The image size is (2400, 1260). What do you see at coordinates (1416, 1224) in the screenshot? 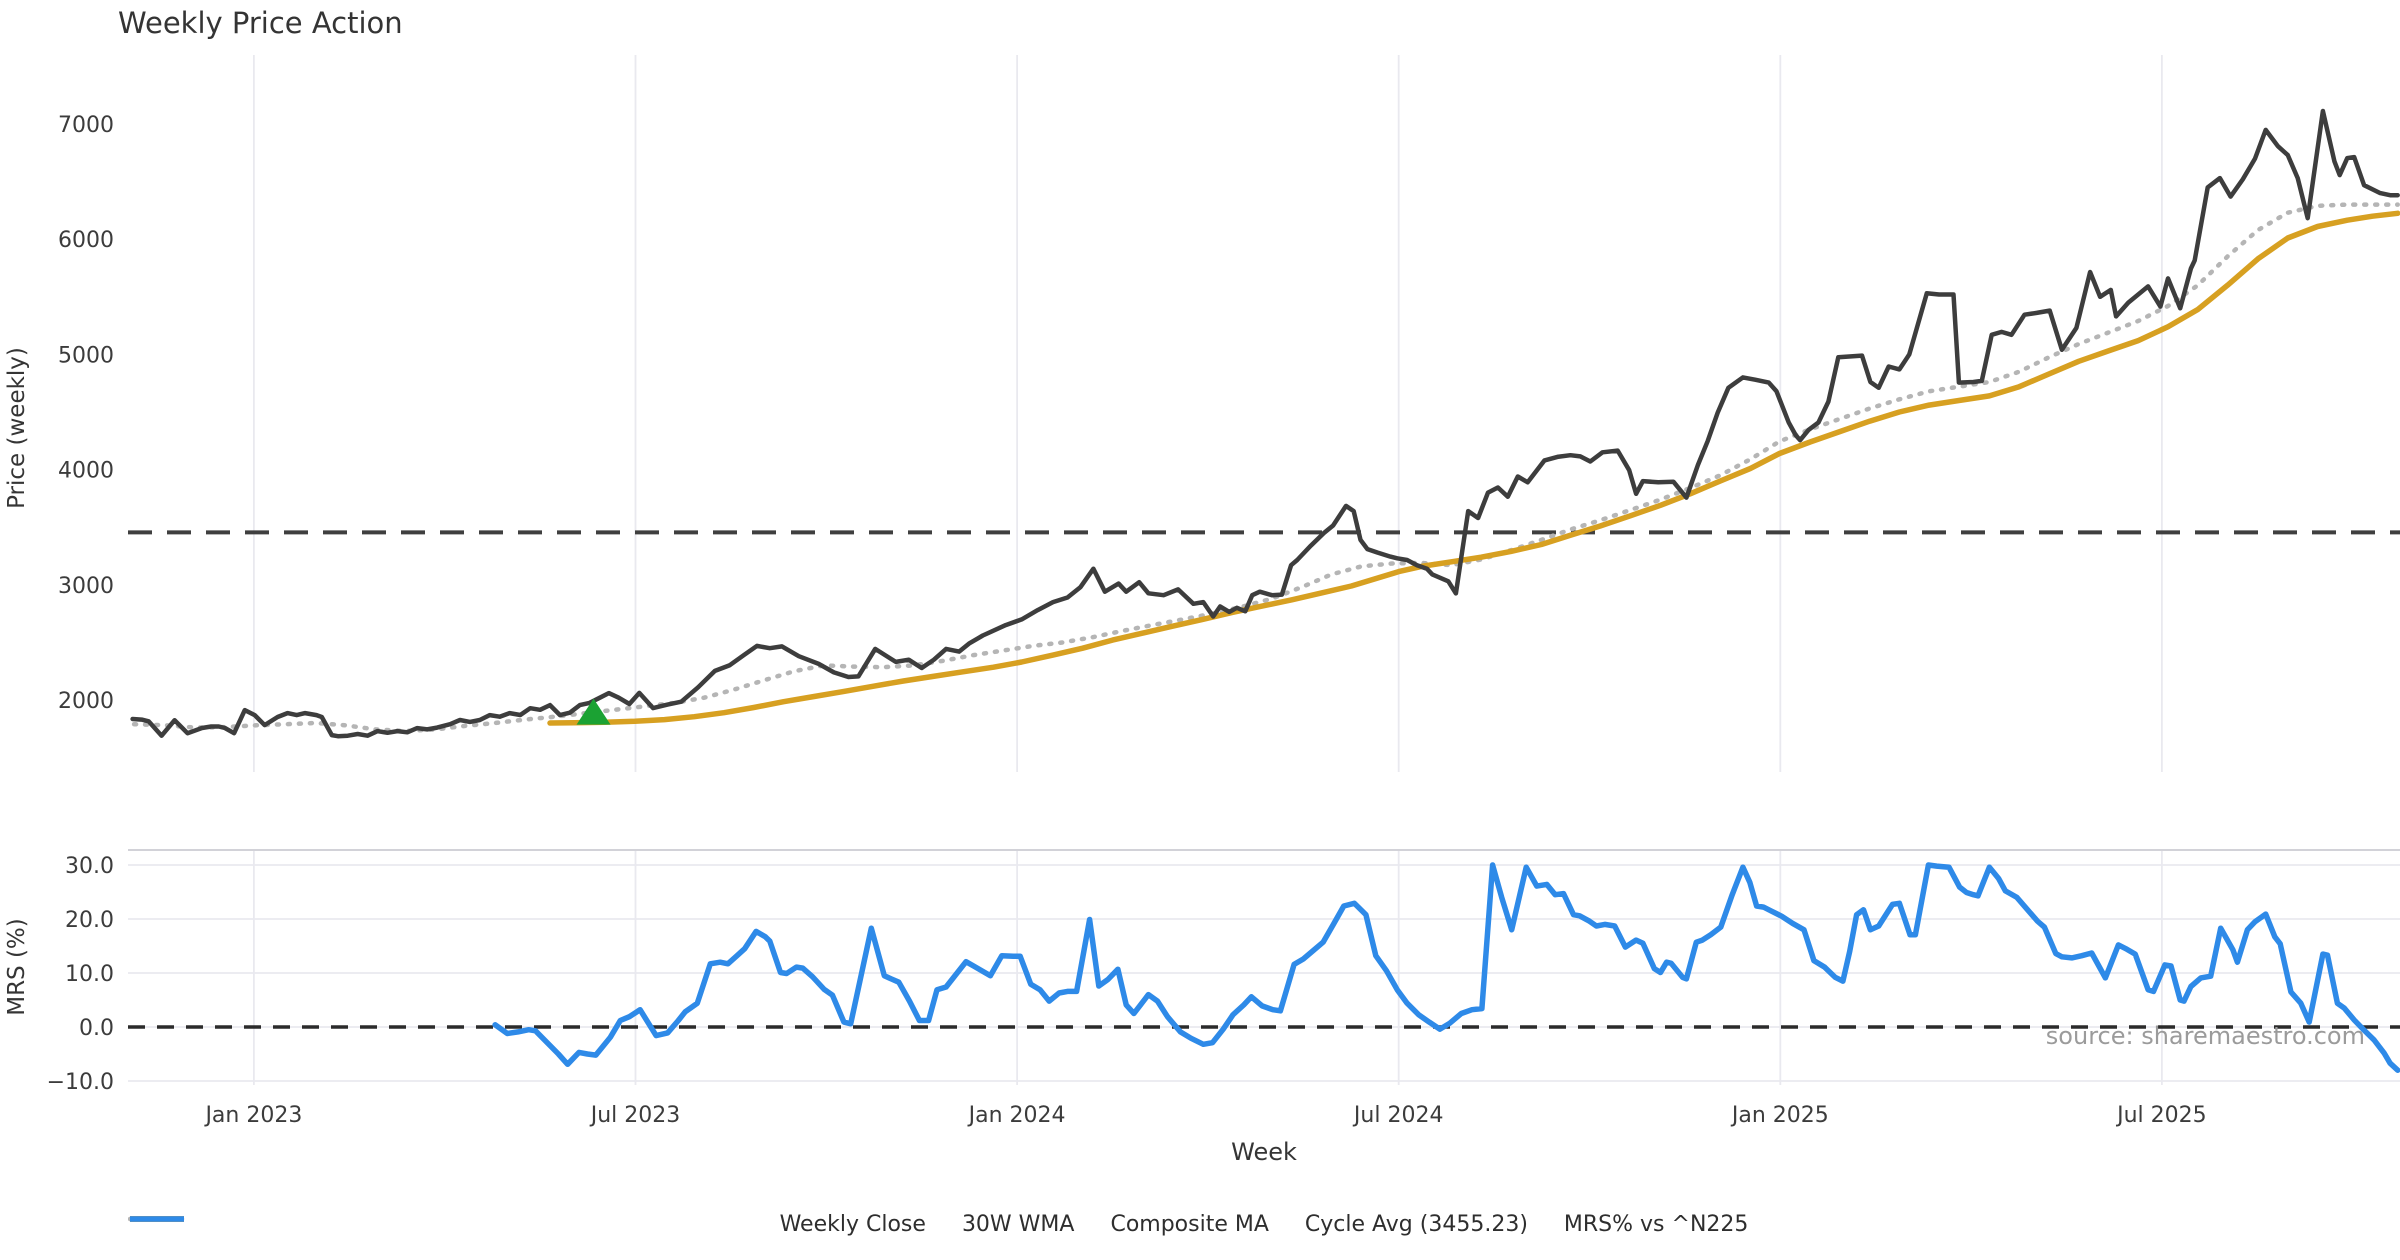
I see `legend-label: Cycle Avg (3455.23)` at bounding box center [1416, 1224].